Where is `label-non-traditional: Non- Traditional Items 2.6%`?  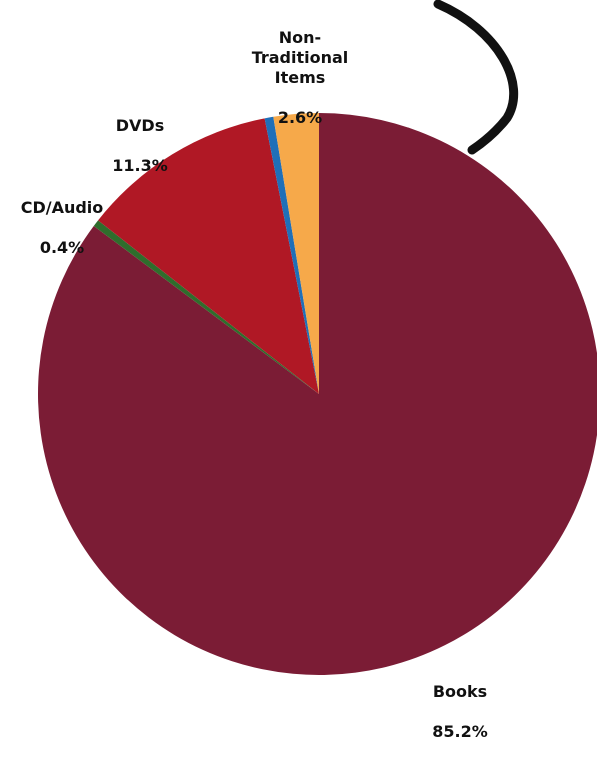 label-non-traditional: Non- Traditional Items 2.6% is located at coordinates (300, 78).